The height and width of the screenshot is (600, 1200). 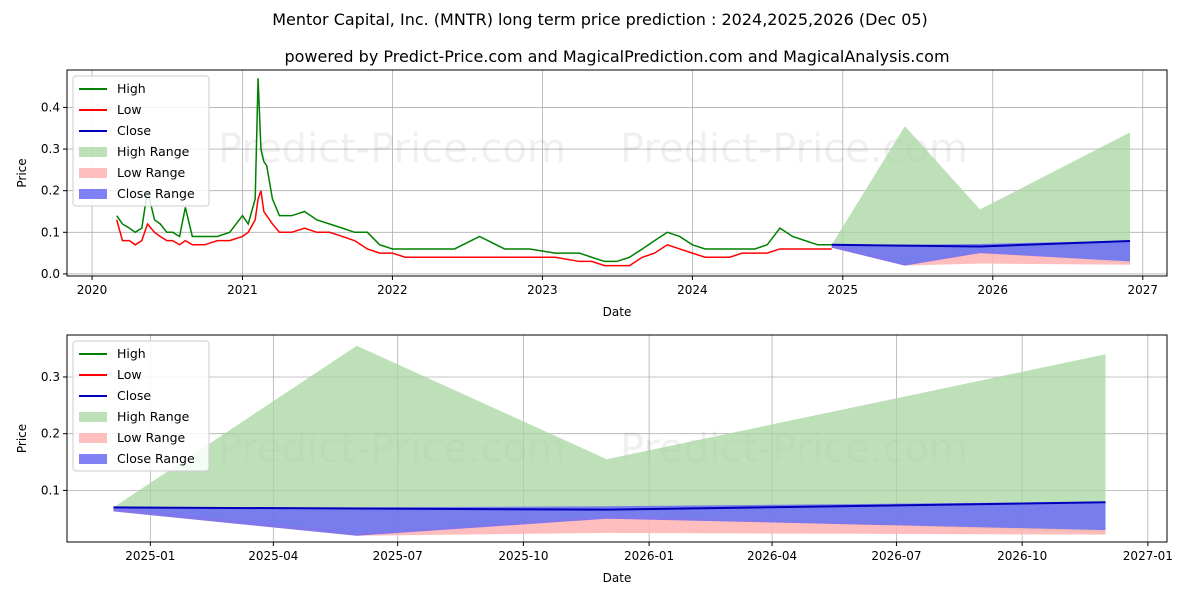 What do you see at coordinates (993, 290) in the screenshot?
I see `x-tick-label: 2026` at bounding box center [993, 290].